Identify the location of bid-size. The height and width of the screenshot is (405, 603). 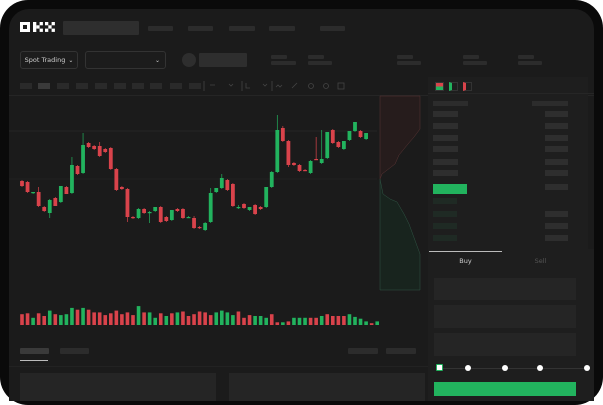
(556, 226).